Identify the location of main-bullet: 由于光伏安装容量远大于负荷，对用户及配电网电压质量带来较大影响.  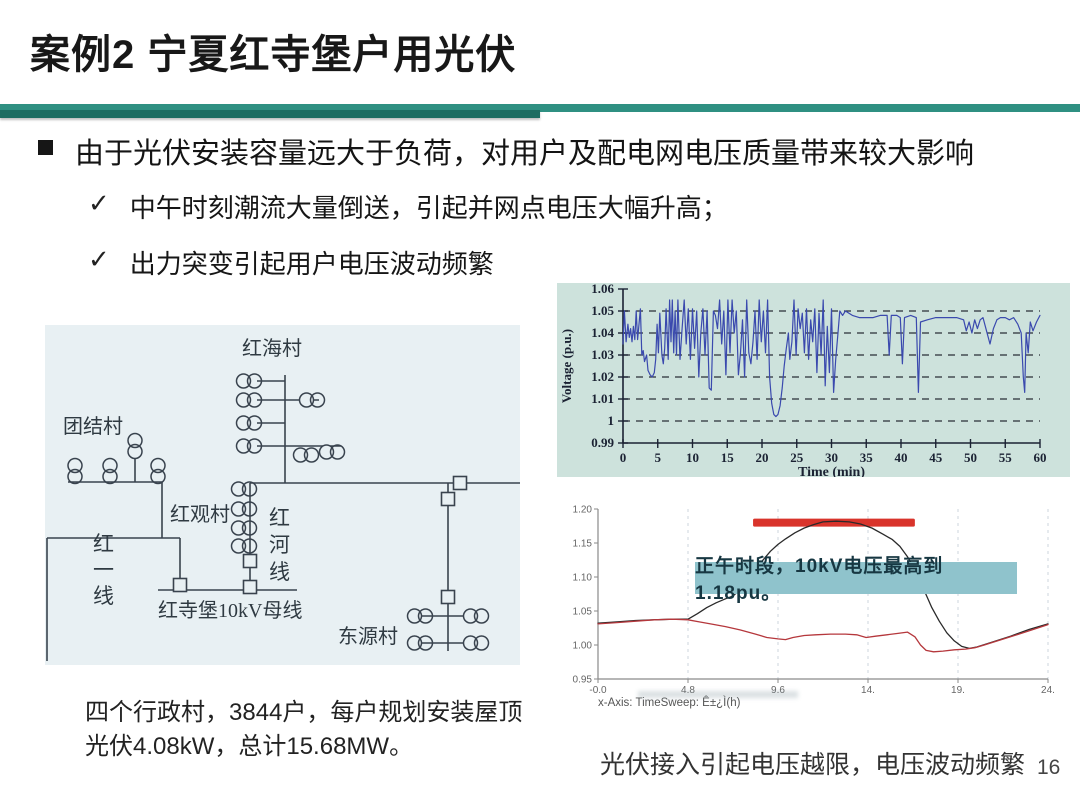
(543, 151).